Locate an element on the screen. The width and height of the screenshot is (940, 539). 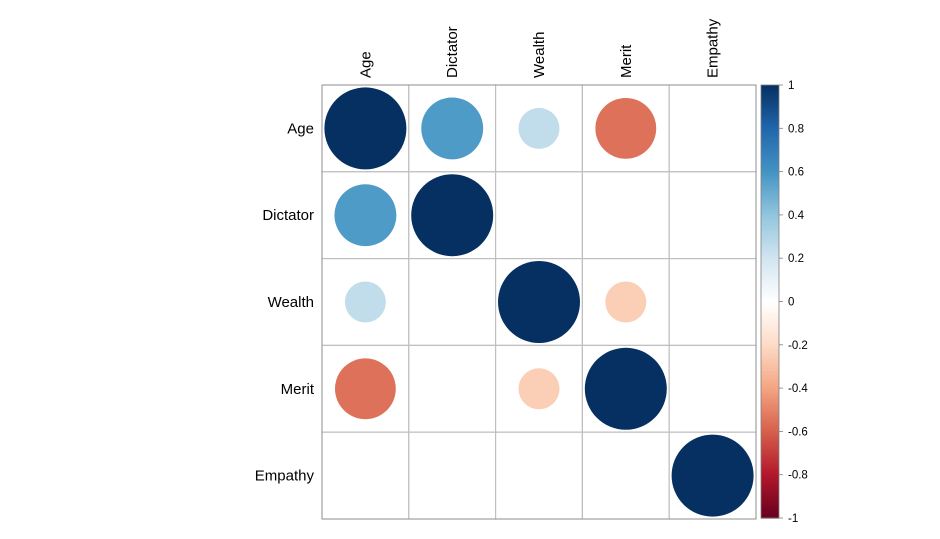
circle-dictator-age is located at coordinates (365, 215).